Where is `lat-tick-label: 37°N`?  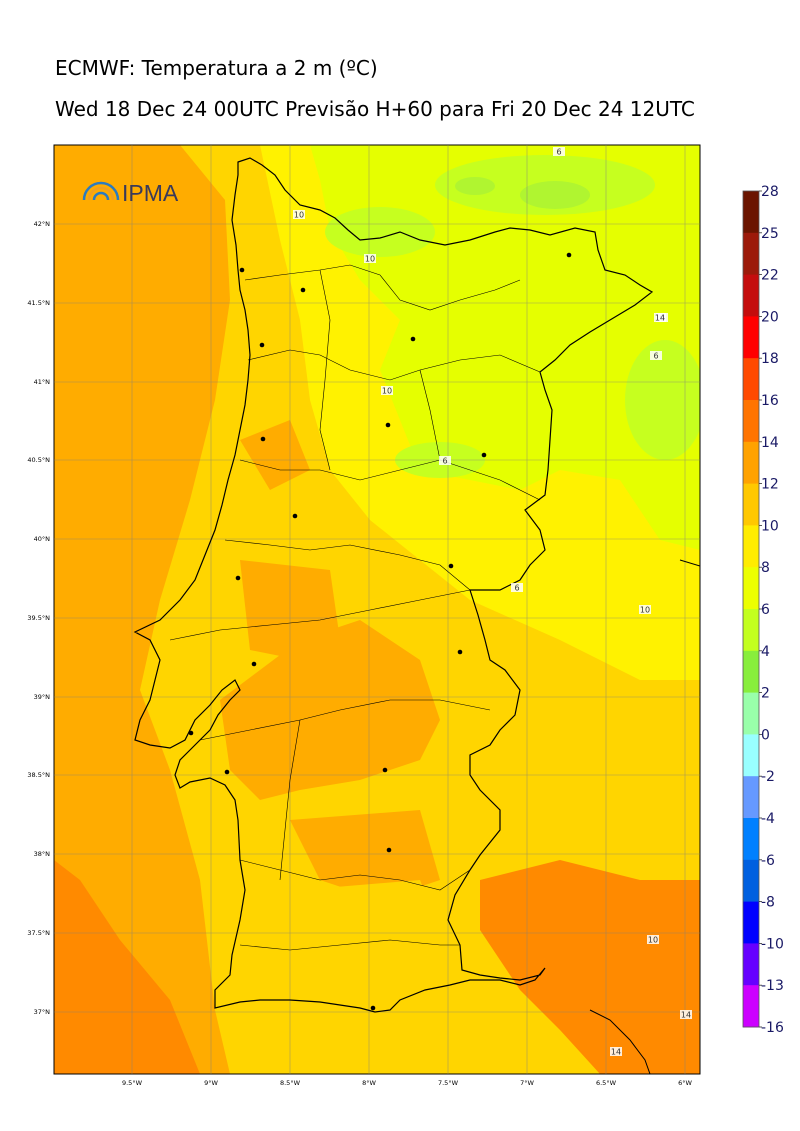
lat-tick-label: 37°N is located at coordinates (42, 1012).